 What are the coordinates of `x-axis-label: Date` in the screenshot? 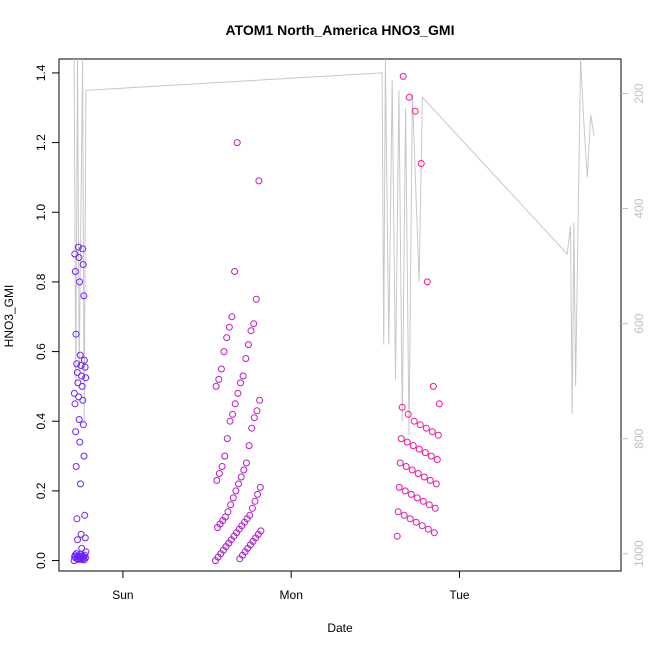 It's located at (340, 628).